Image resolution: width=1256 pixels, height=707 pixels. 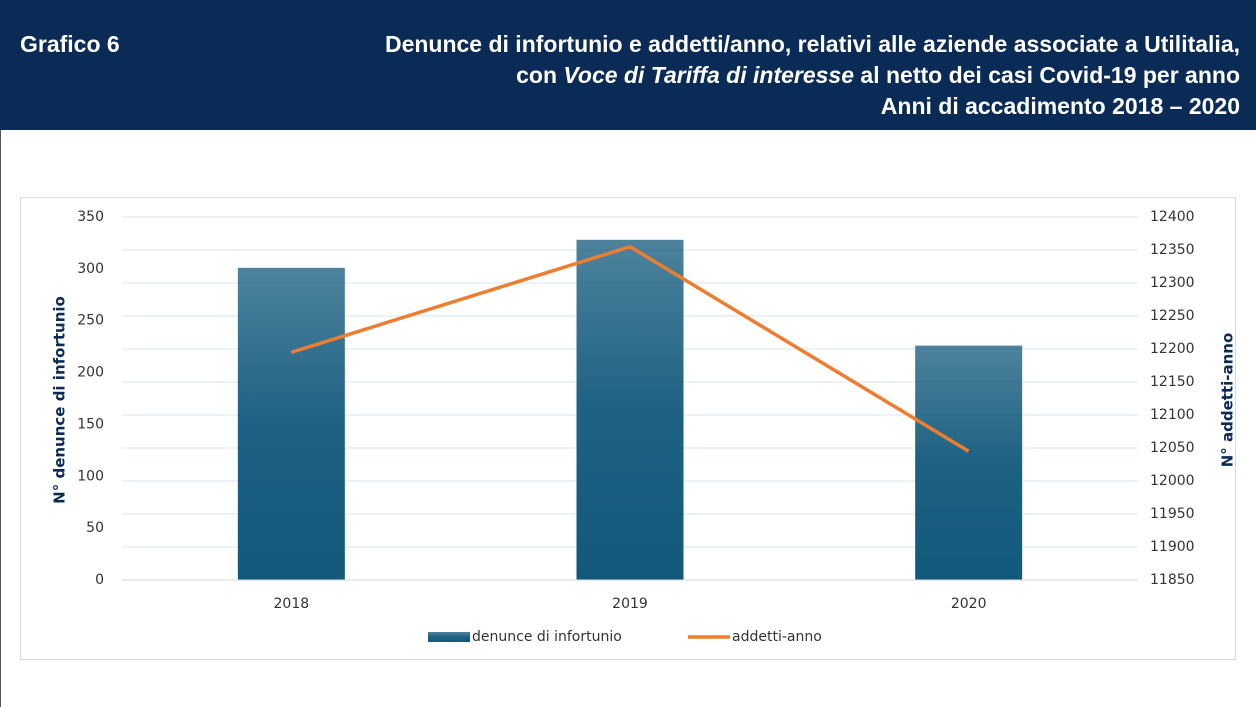 What do you see at coordinates (1172, 382) in the screenshot?
I see `y2-tick-label: 12150` at bounding box center [1172, 382].